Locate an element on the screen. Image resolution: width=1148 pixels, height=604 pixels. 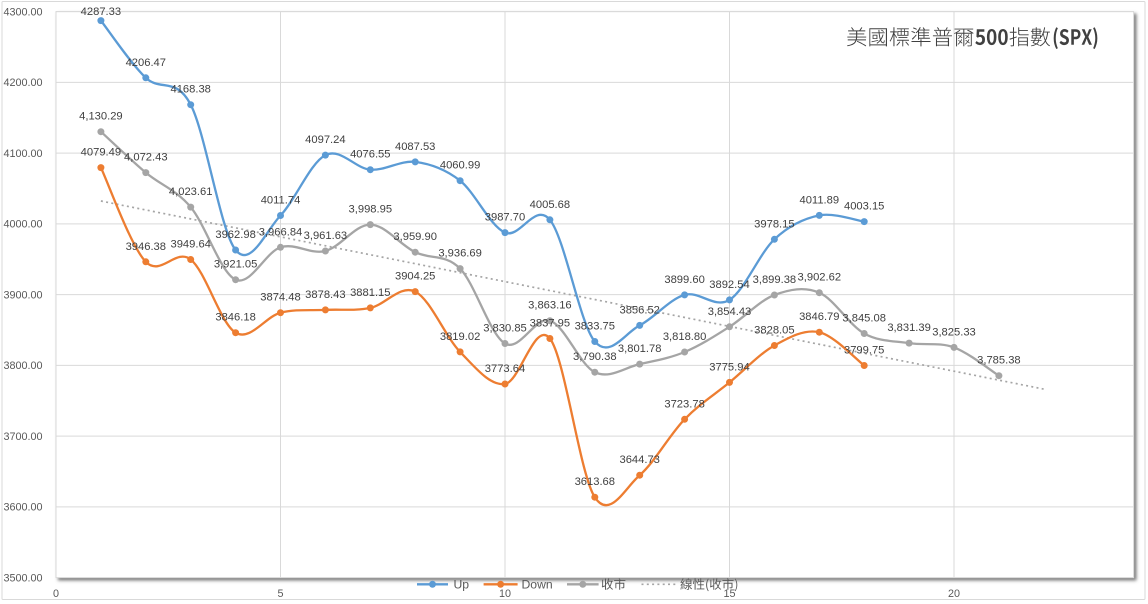
svg-text: 4079.49 is located at coordinates (101, 153).